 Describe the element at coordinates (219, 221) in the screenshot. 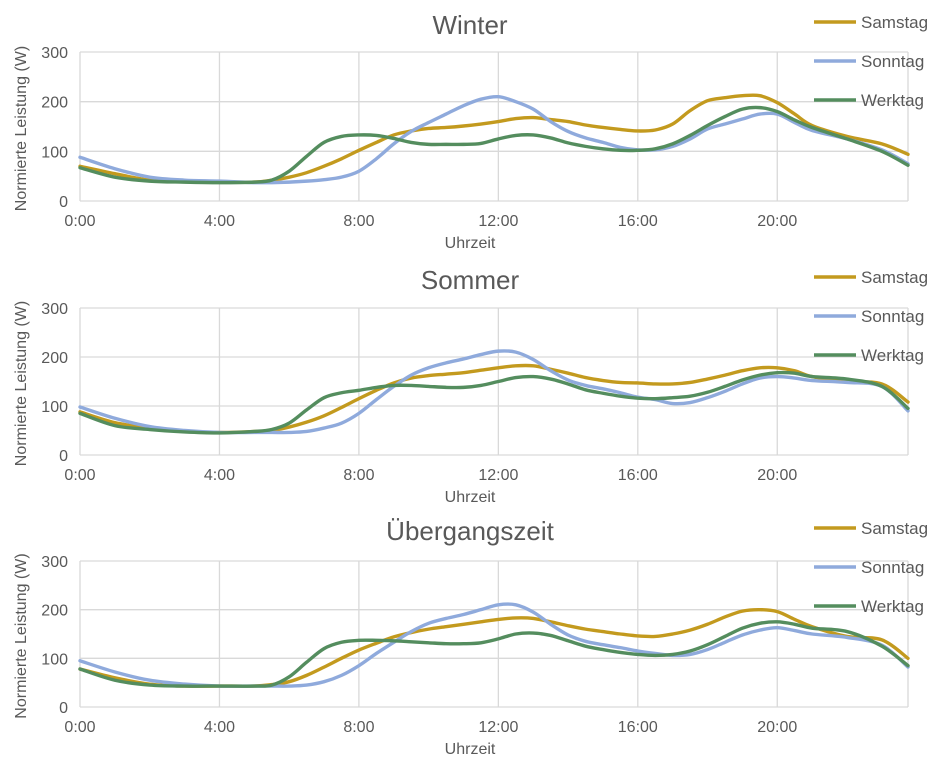

I see `chart-1-x-tick-label: 4:00` at that location.